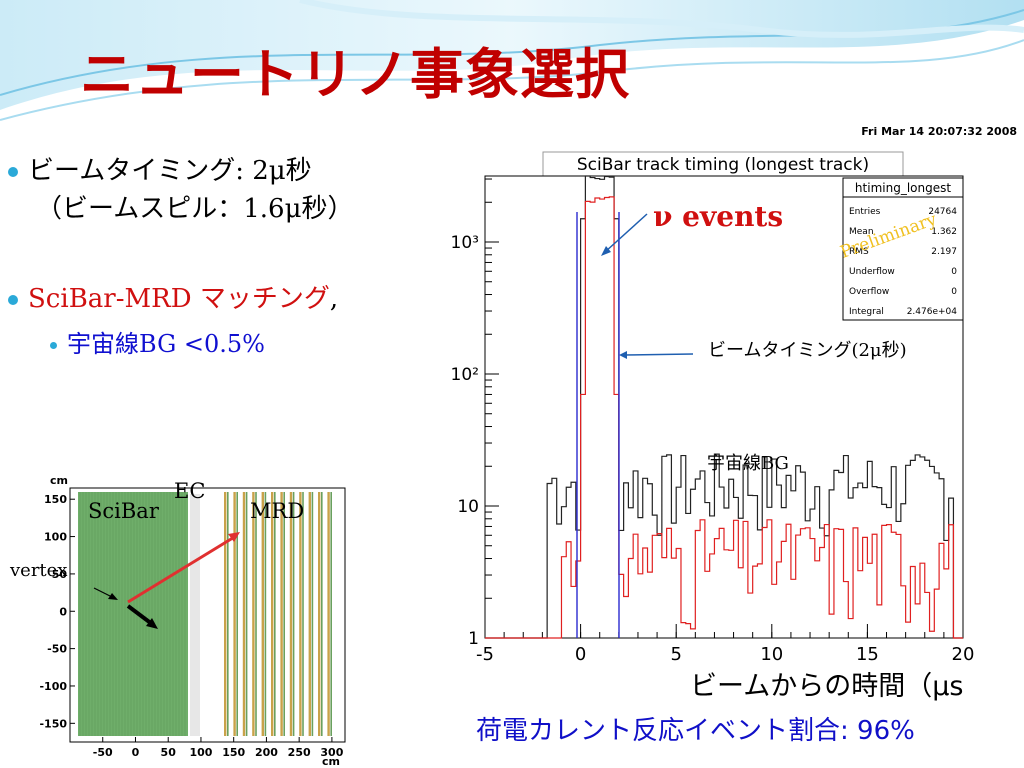  I want to click on proton-track-arrowhead, so click(152, 623).